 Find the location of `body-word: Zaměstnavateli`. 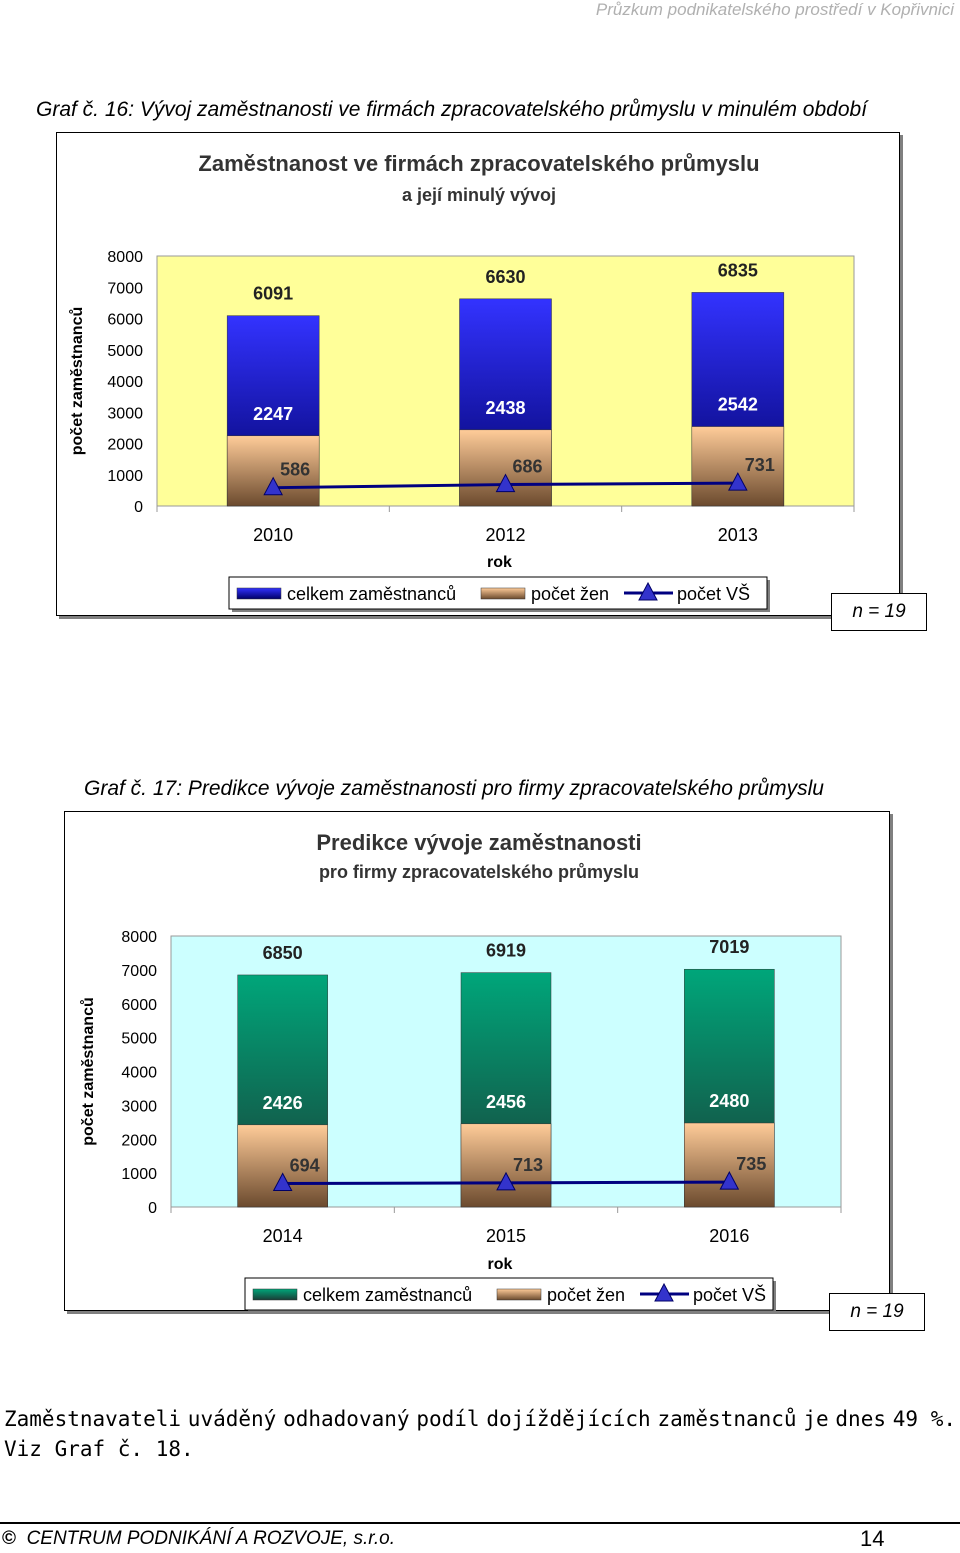

body-word: Zaměstnavateli is located at coordinates (93, 1419).